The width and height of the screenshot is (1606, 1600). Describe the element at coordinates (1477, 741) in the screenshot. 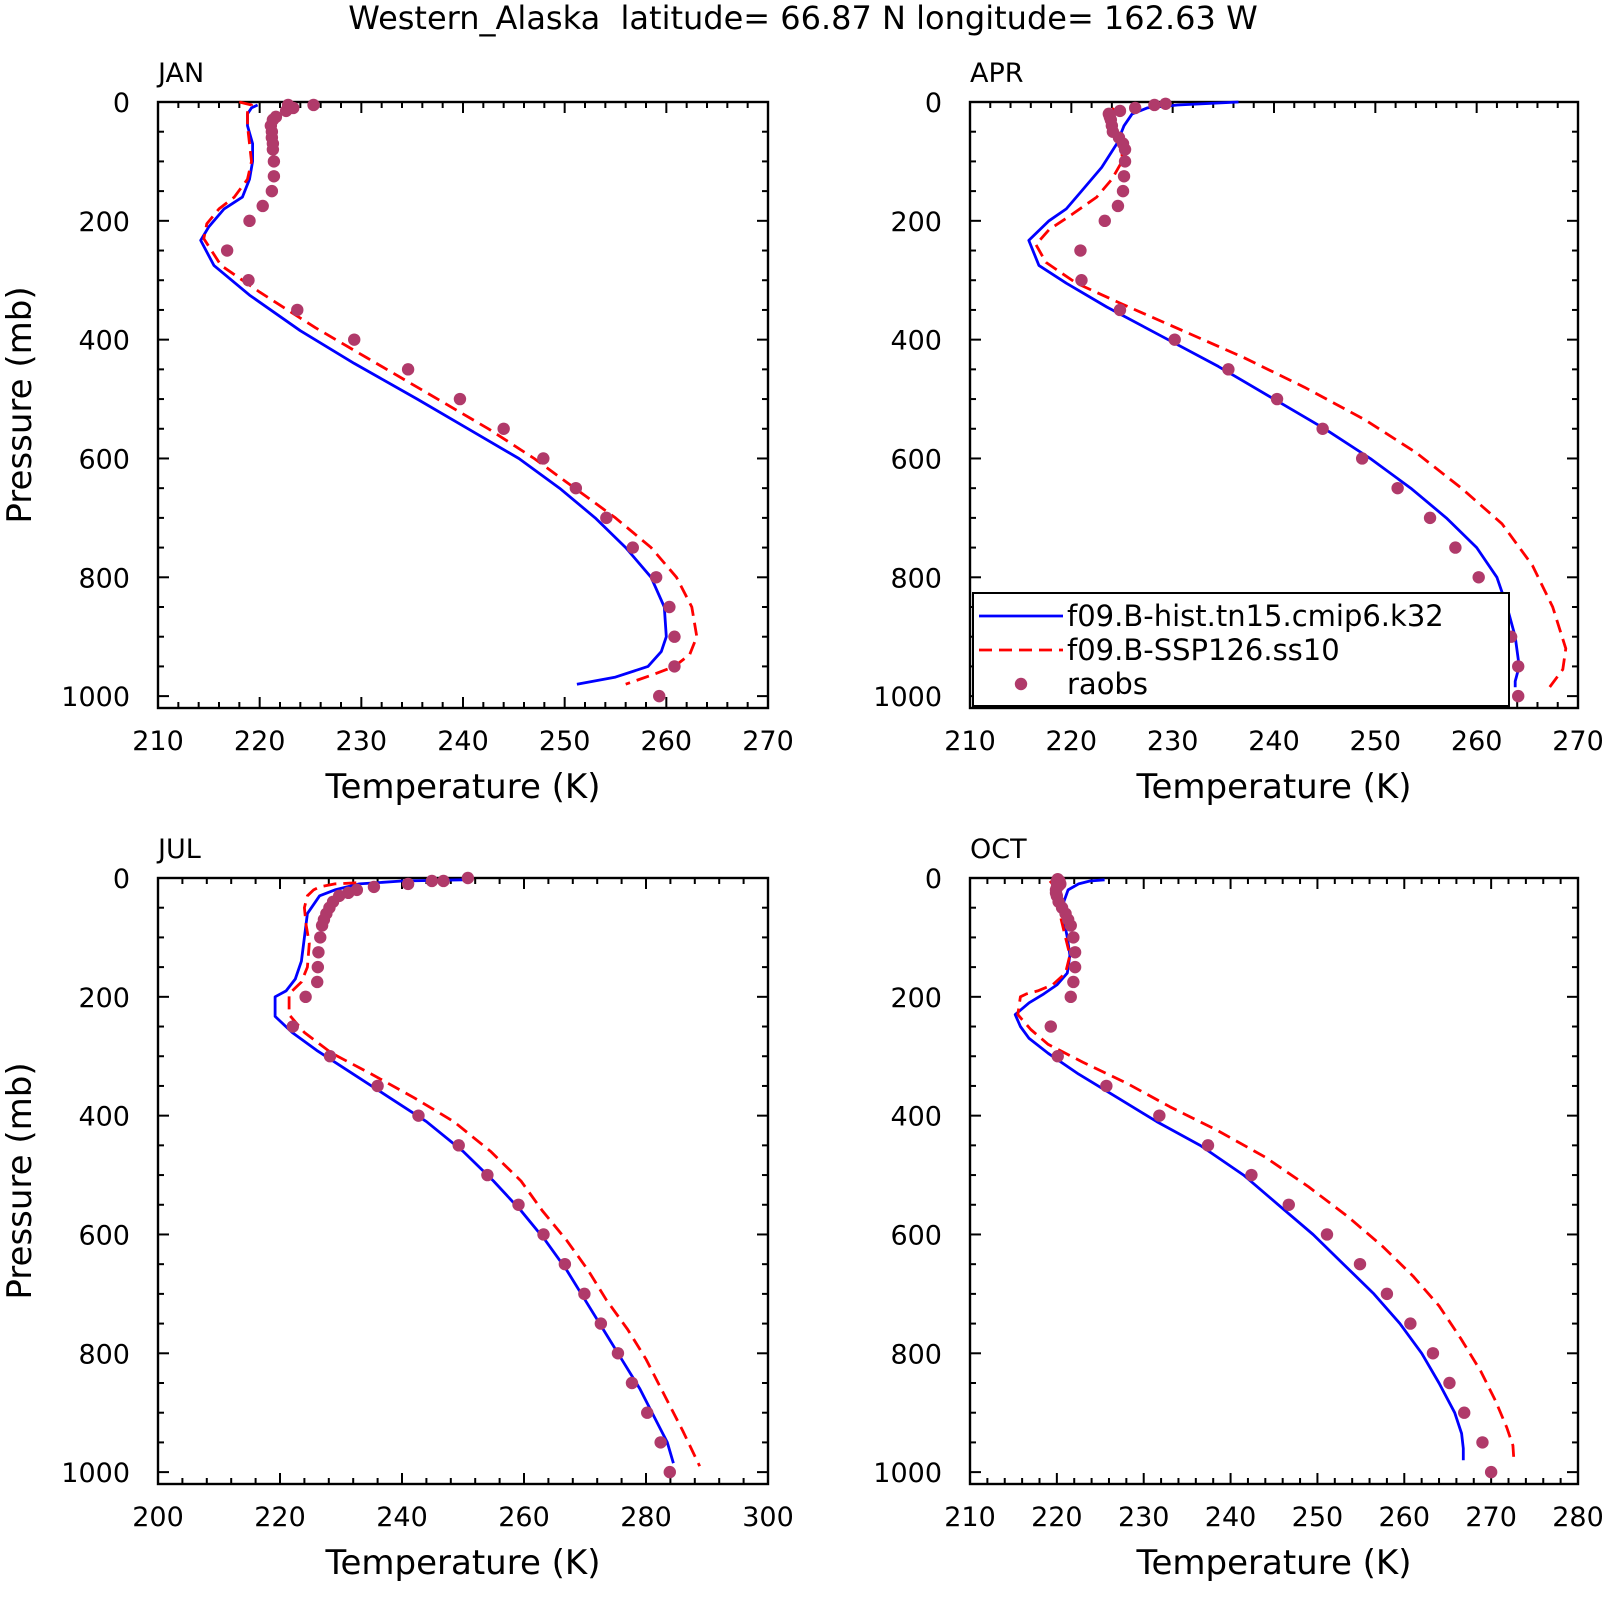

I see `x-tick-label: 260` at that location.